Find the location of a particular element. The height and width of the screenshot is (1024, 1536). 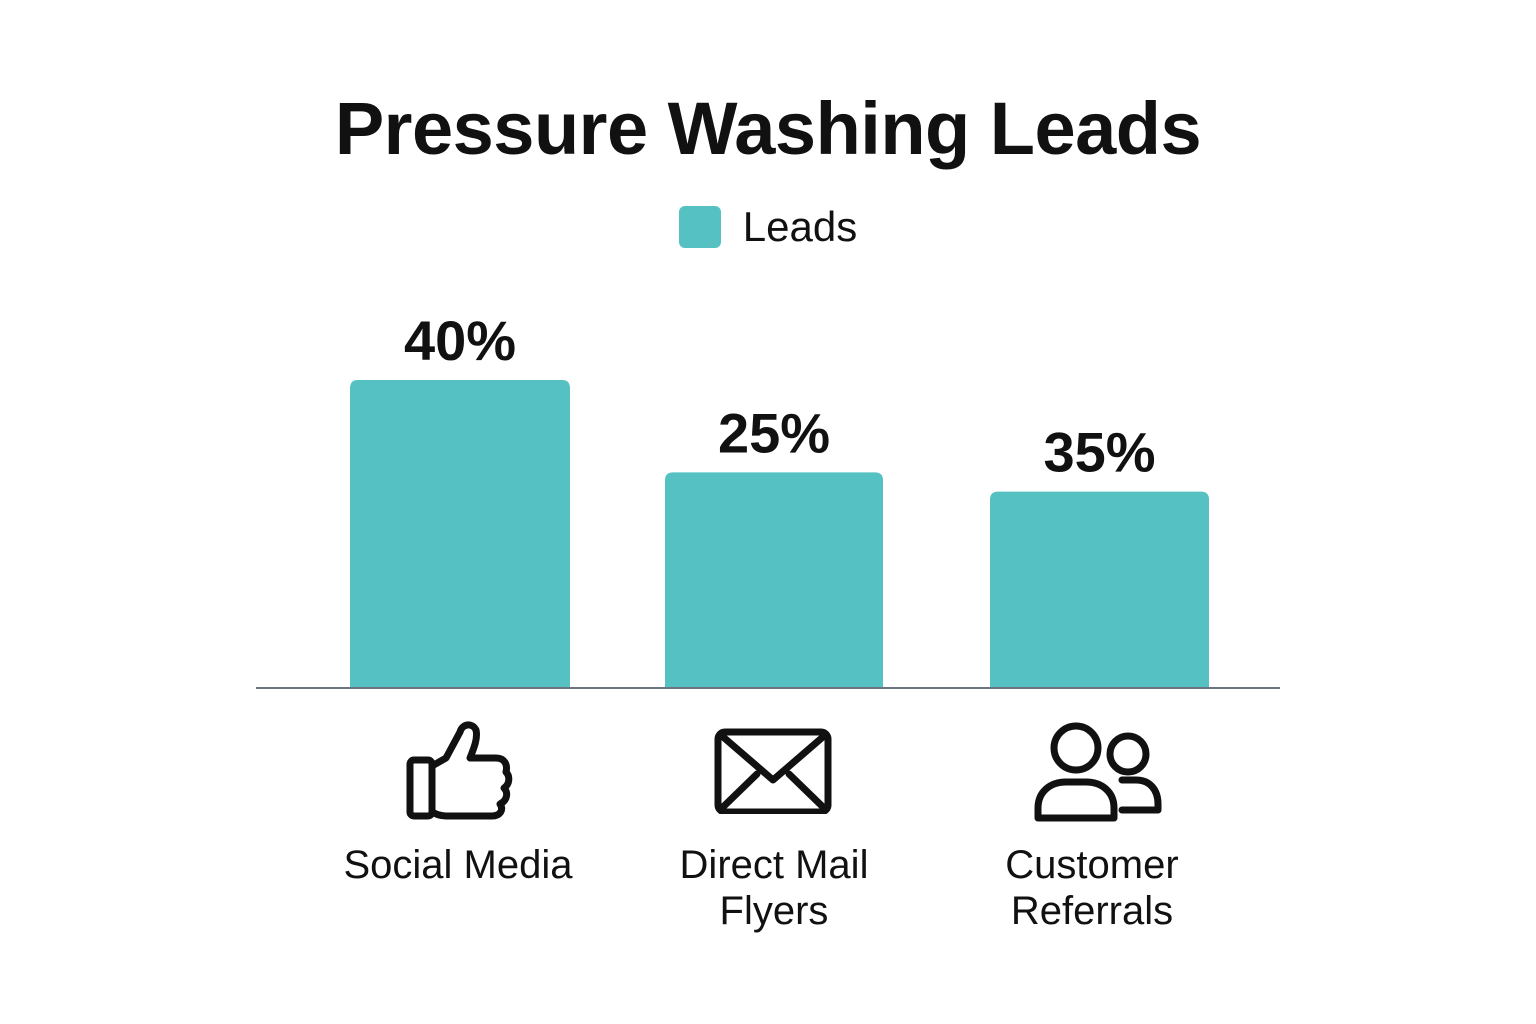

legend: Leads is located at coordinates (768, 227).